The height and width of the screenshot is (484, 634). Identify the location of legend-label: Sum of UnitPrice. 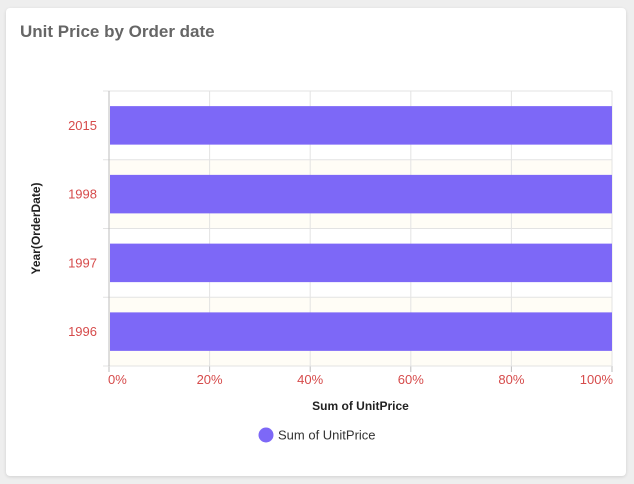
(327, 435).